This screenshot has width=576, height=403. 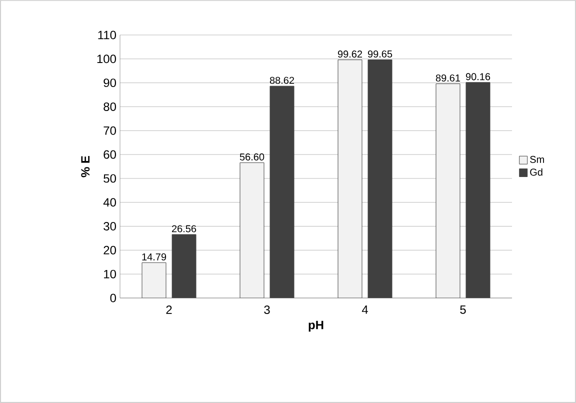 I want to click on data-label: 14.79, so click(x=154, y=256).